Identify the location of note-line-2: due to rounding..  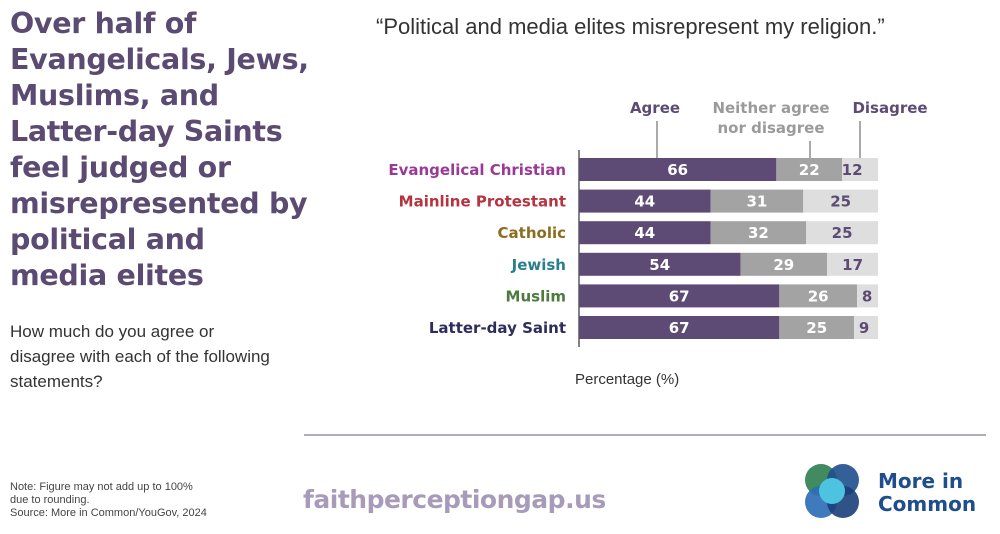
(50, 500).